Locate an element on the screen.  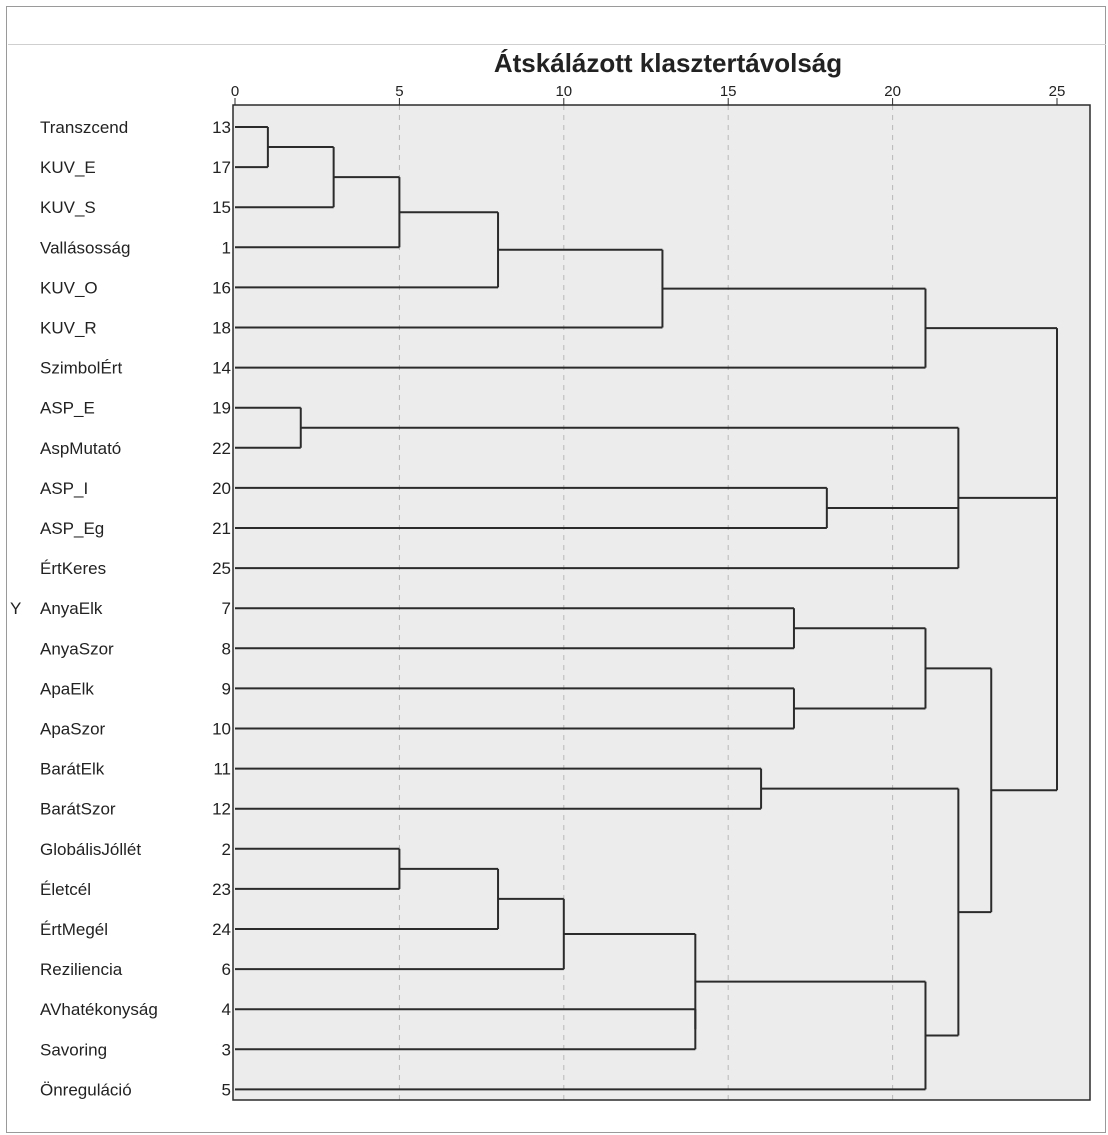
leaf-label: ÉrtMegél is located at coordinates (74, 929).